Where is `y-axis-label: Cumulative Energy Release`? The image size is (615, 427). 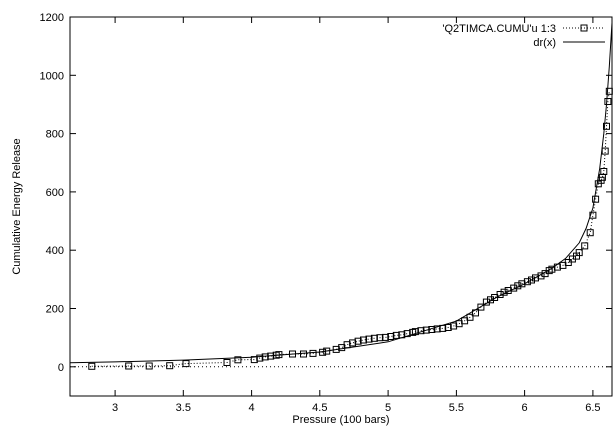
y-axis-label: Cumulative Energy Release is located at coordinates (17, 206).